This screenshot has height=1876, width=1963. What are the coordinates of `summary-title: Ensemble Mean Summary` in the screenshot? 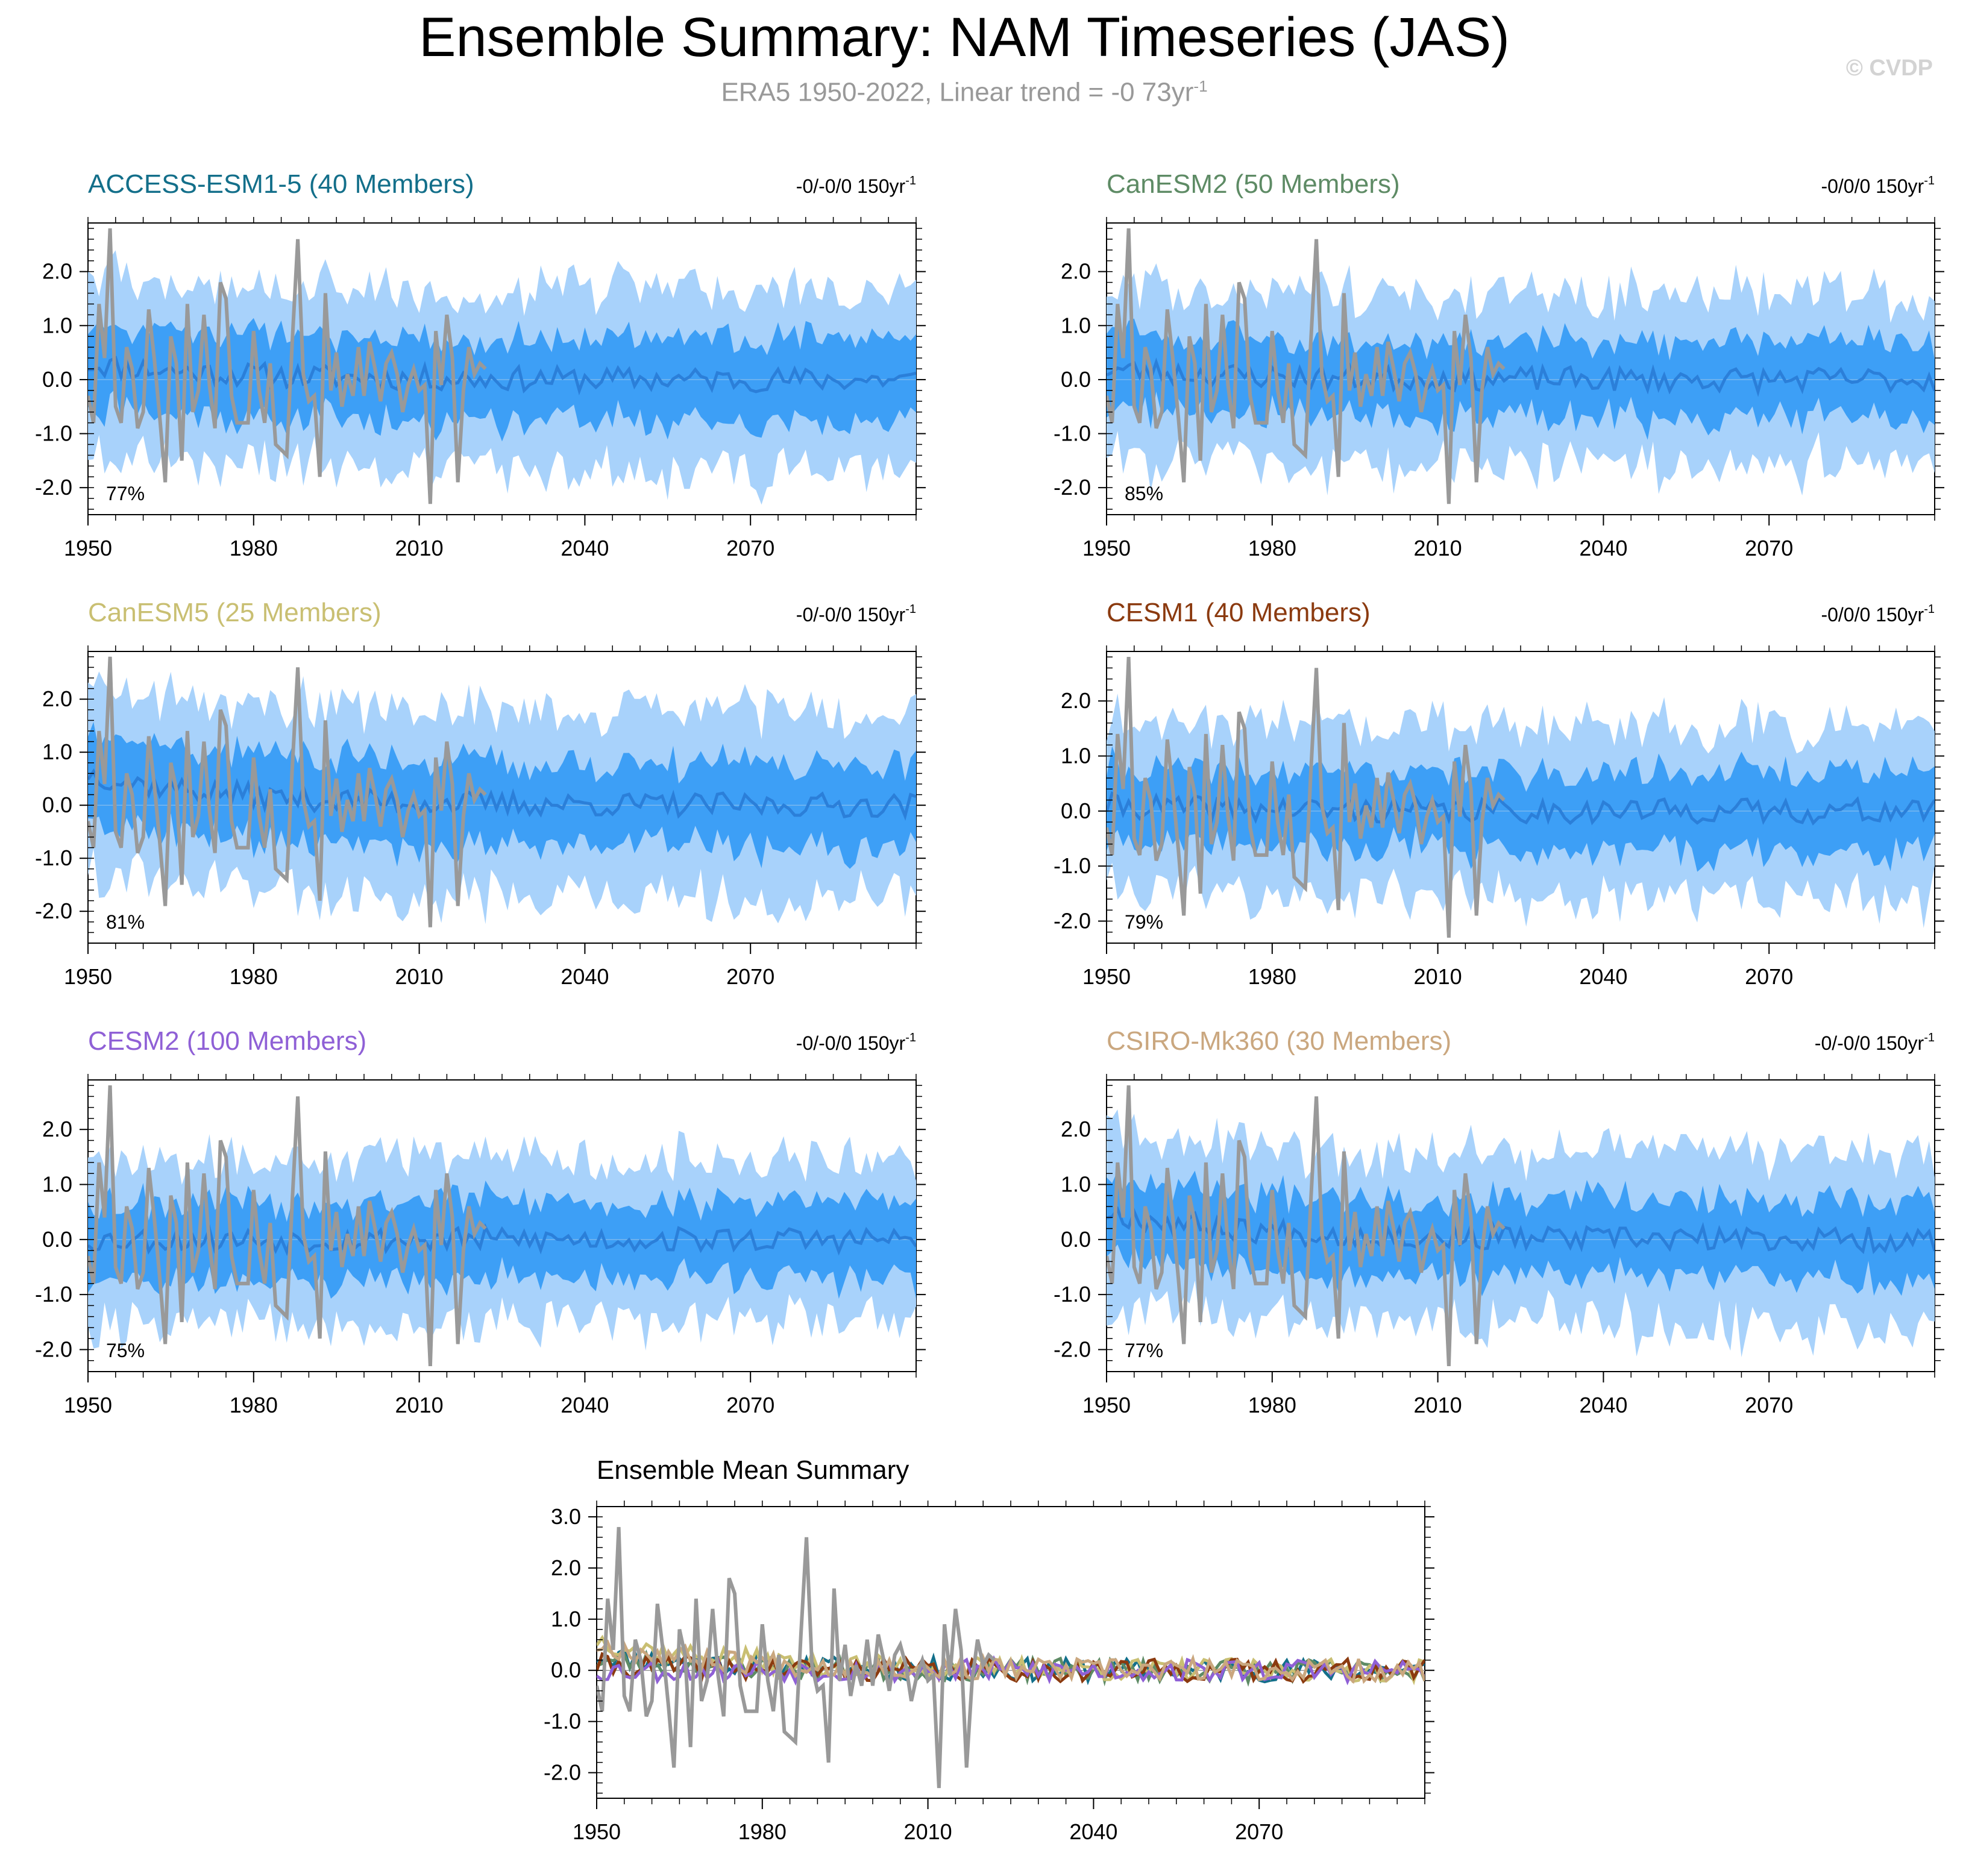 It's located at (753, 1470).